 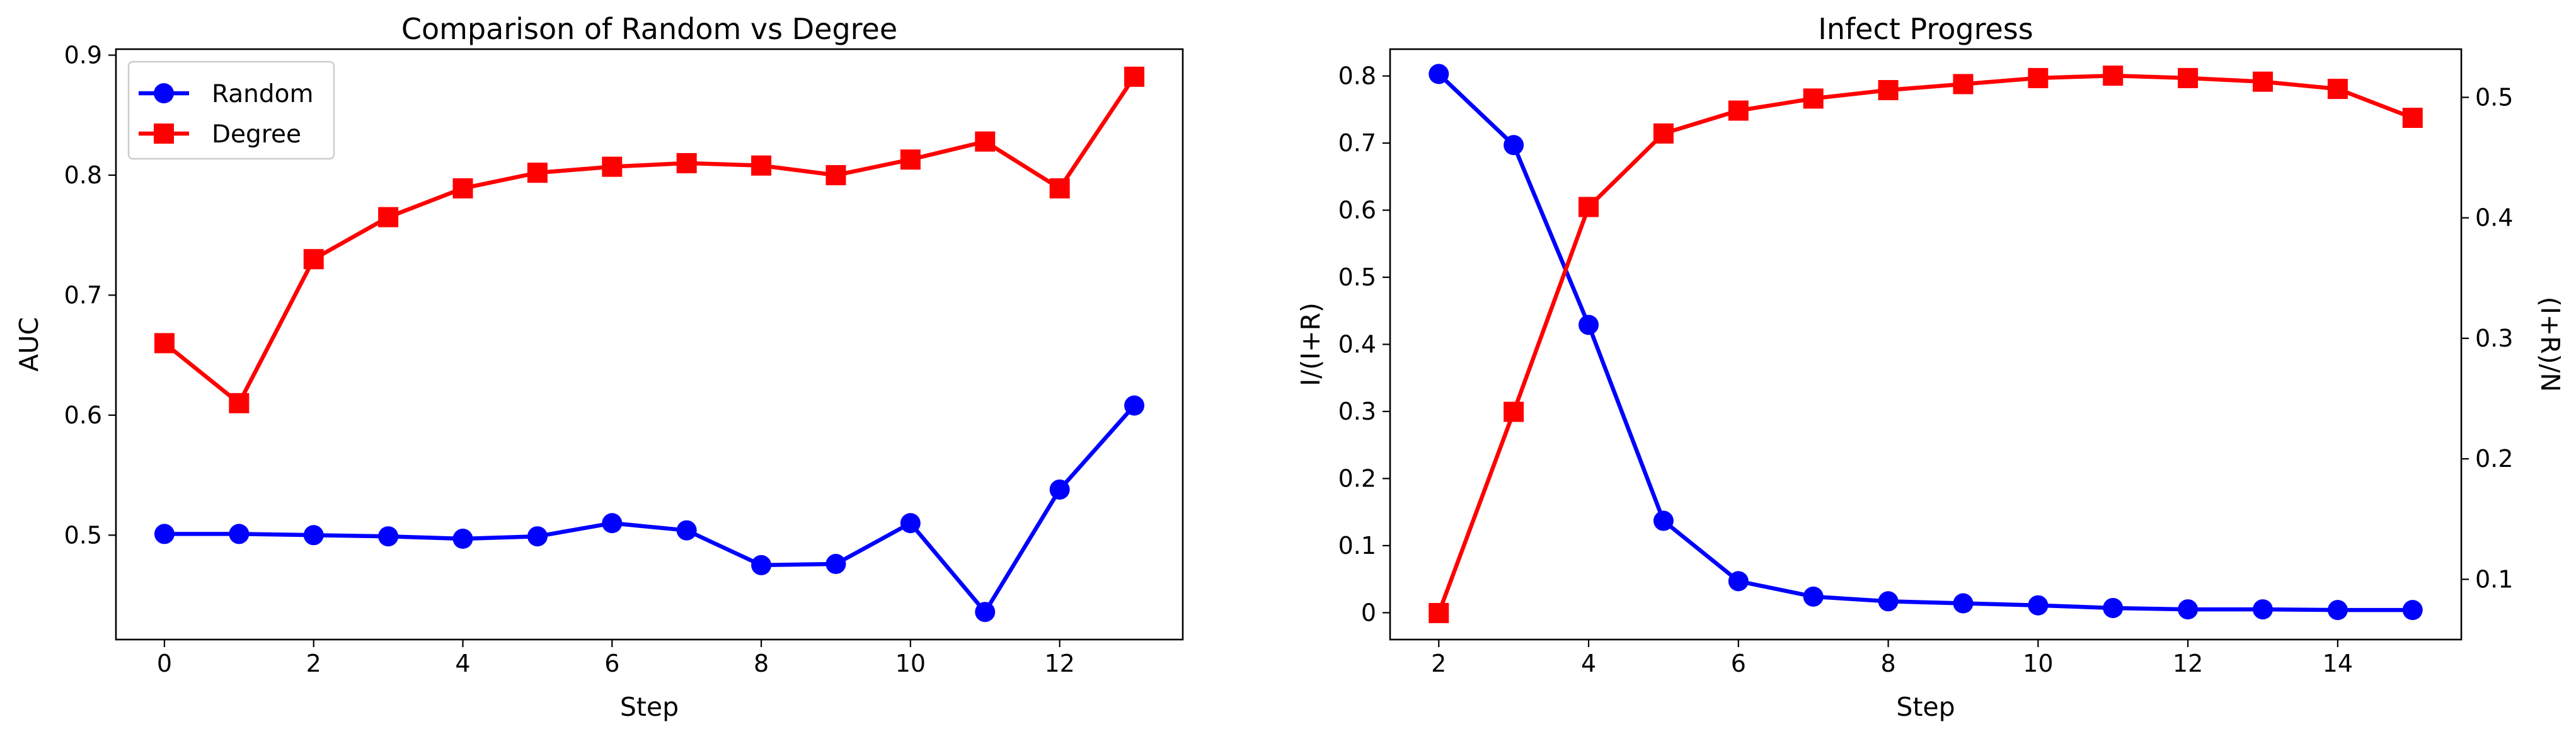 I want to click on right-left-y-tick-label: 0, so click(x=1368, y=612).